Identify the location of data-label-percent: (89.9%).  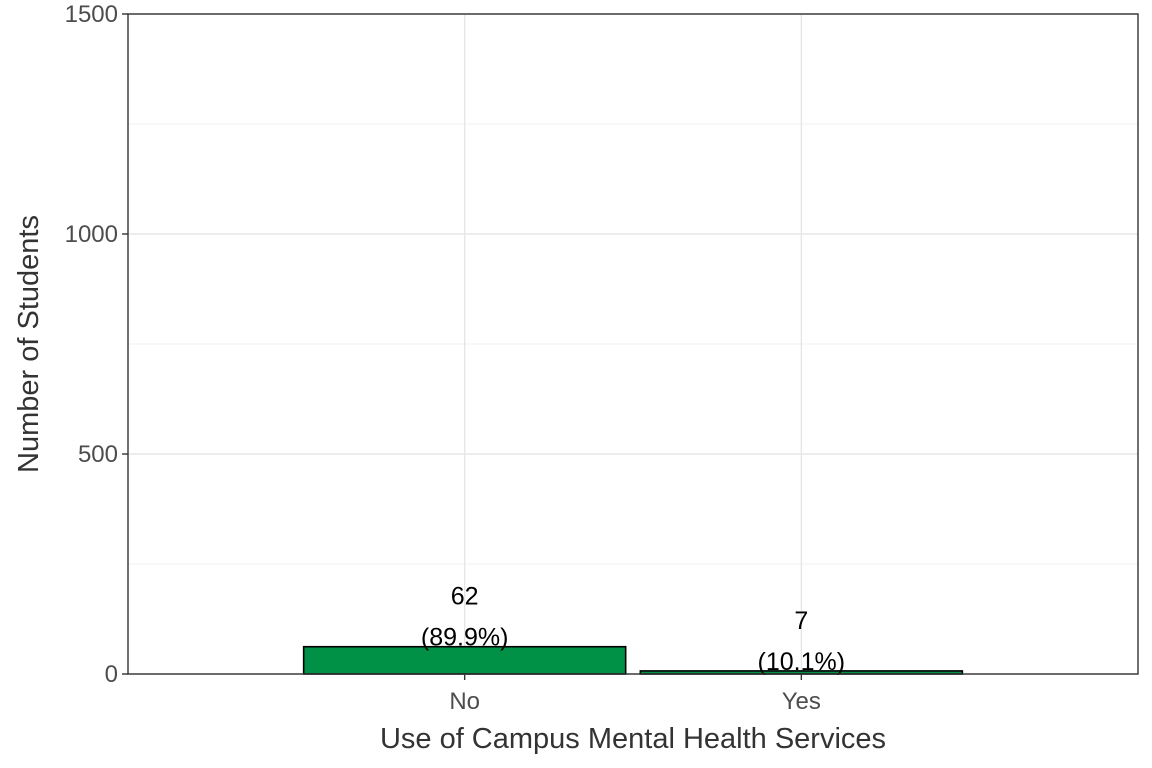
(465, 638).